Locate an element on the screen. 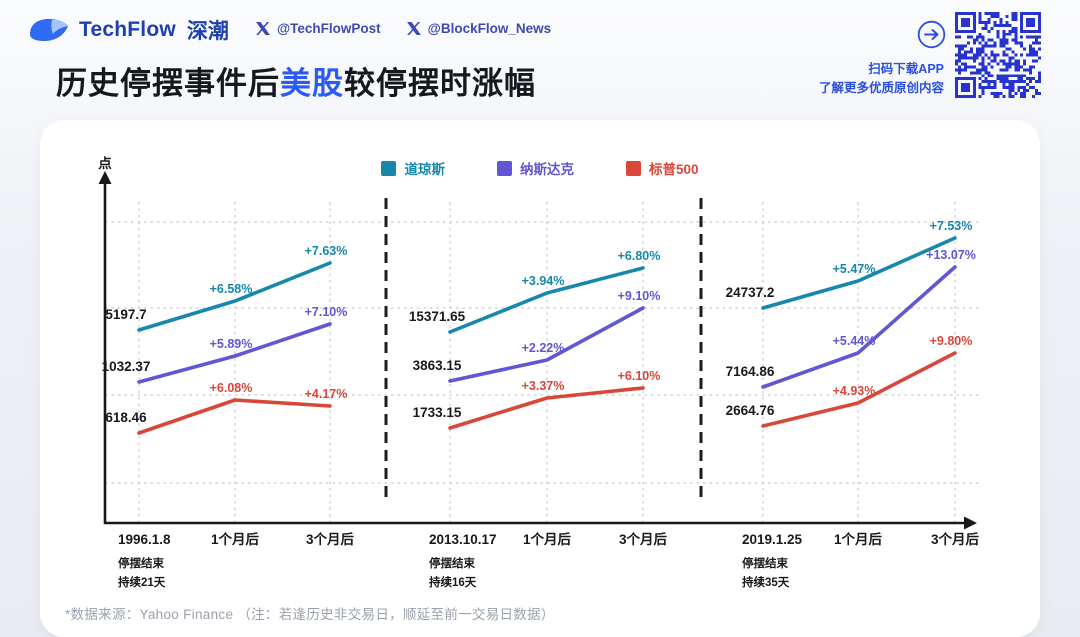  pct-label-3m: +7.53% is located at coordinates (951, 226).